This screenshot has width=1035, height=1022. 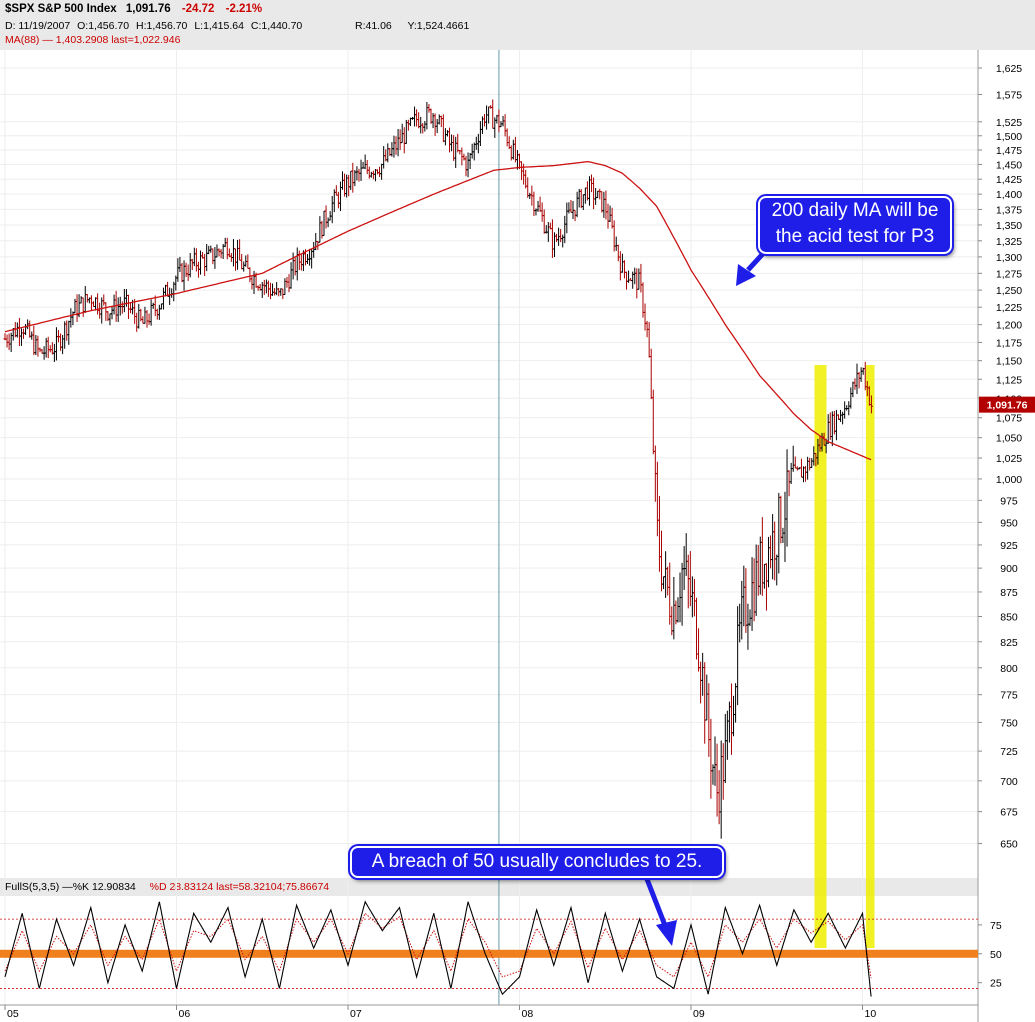 What do you see at coordinates (655, 901) in the screenshot?
I see `stoch-note-arrow` at bounding box center [655, 901].